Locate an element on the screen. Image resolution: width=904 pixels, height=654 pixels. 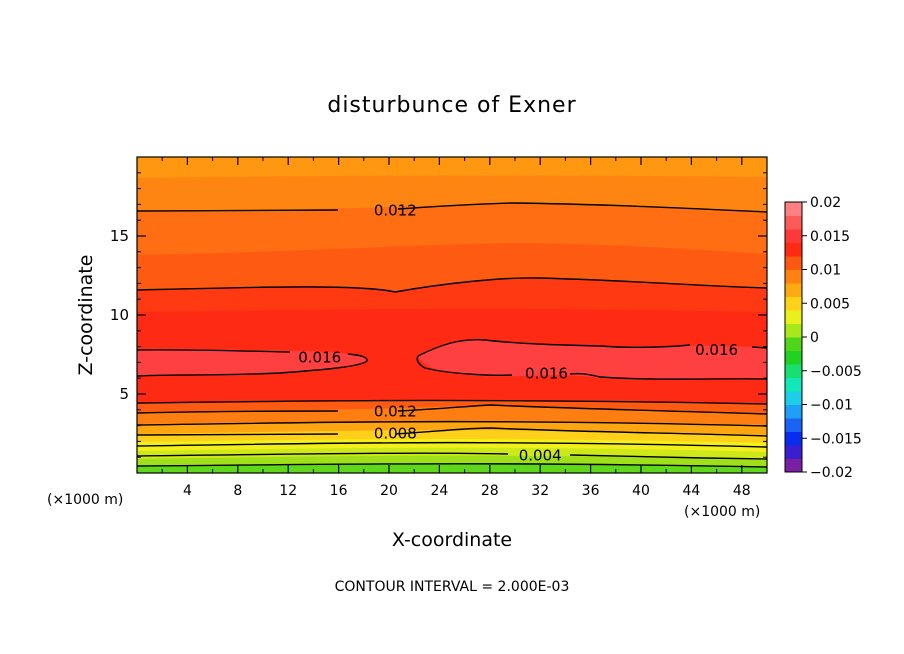
x-axis-title: X-coordinate is located at coordinates (452, 540).